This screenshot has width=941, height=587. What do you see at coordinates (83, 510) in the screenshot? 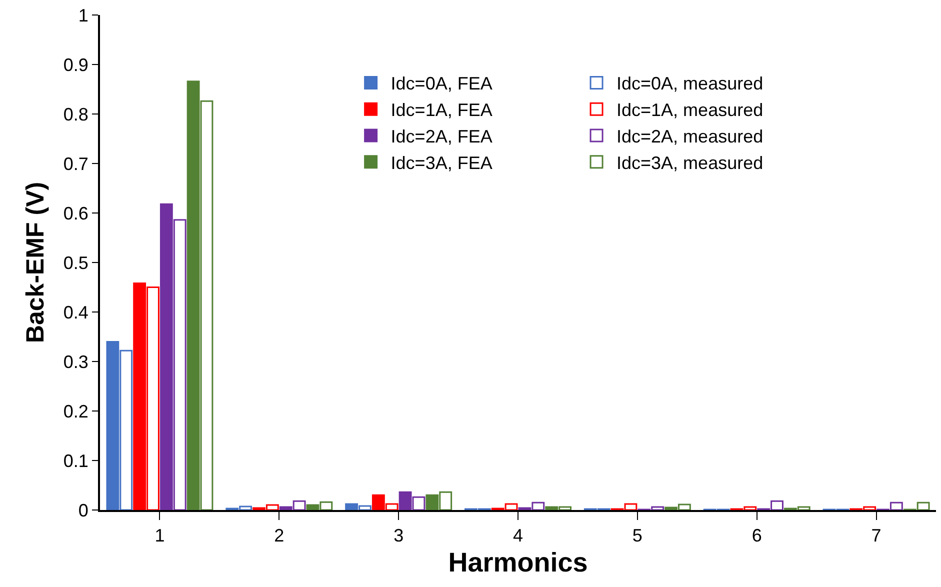
I see `y-tick-label: 0` at bounding box center [83, 510].